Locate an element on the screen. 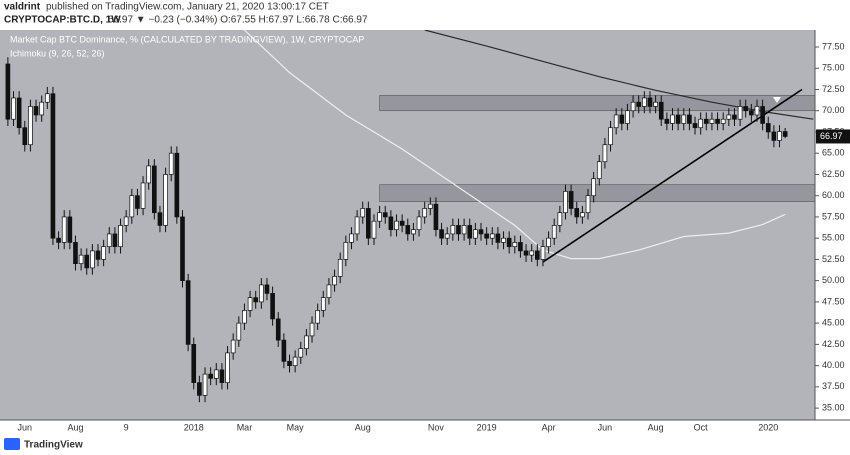  x-tick-label: 9 is located at coordinates (126, 427).